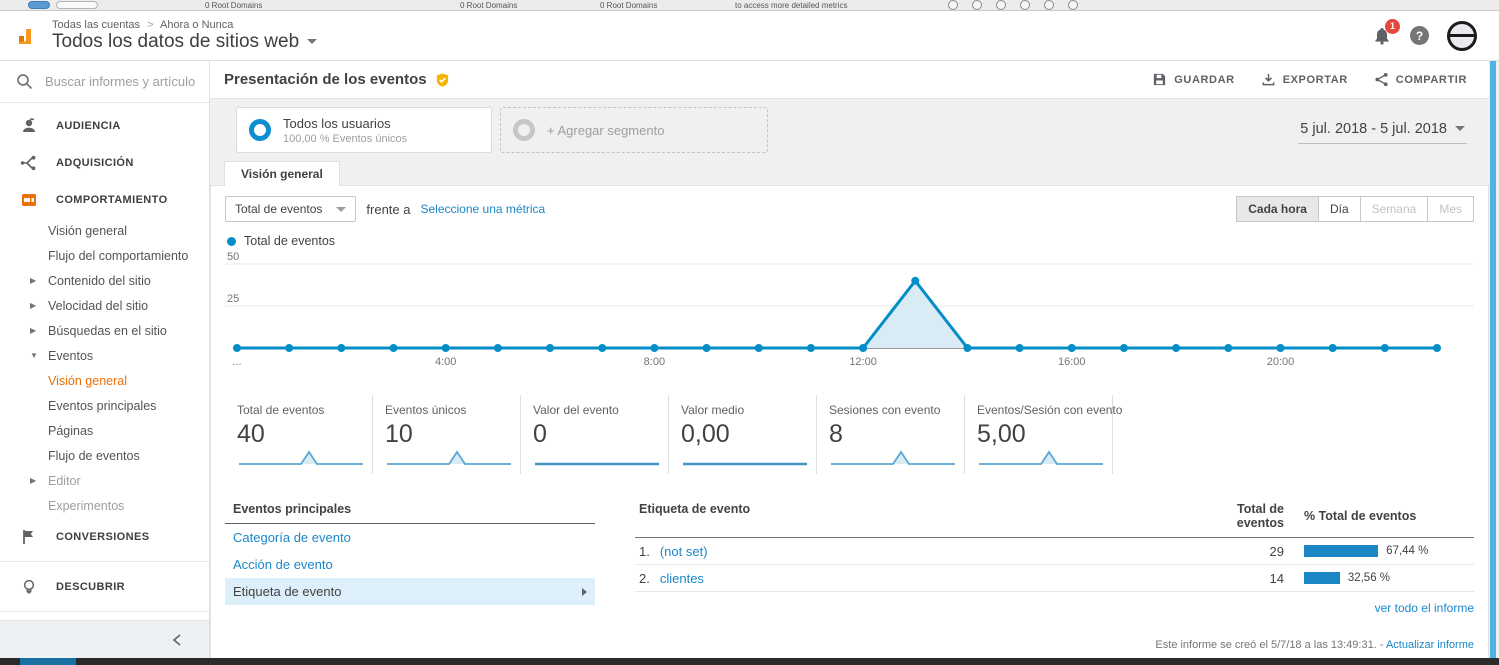 This screenshot has width=1499, height=665. What do you see at coordinates (1054, 551) in the screenshot?
I see `event-label-row: 1. (not set) 29 67,44 %` at bounding box center [1054, 551].